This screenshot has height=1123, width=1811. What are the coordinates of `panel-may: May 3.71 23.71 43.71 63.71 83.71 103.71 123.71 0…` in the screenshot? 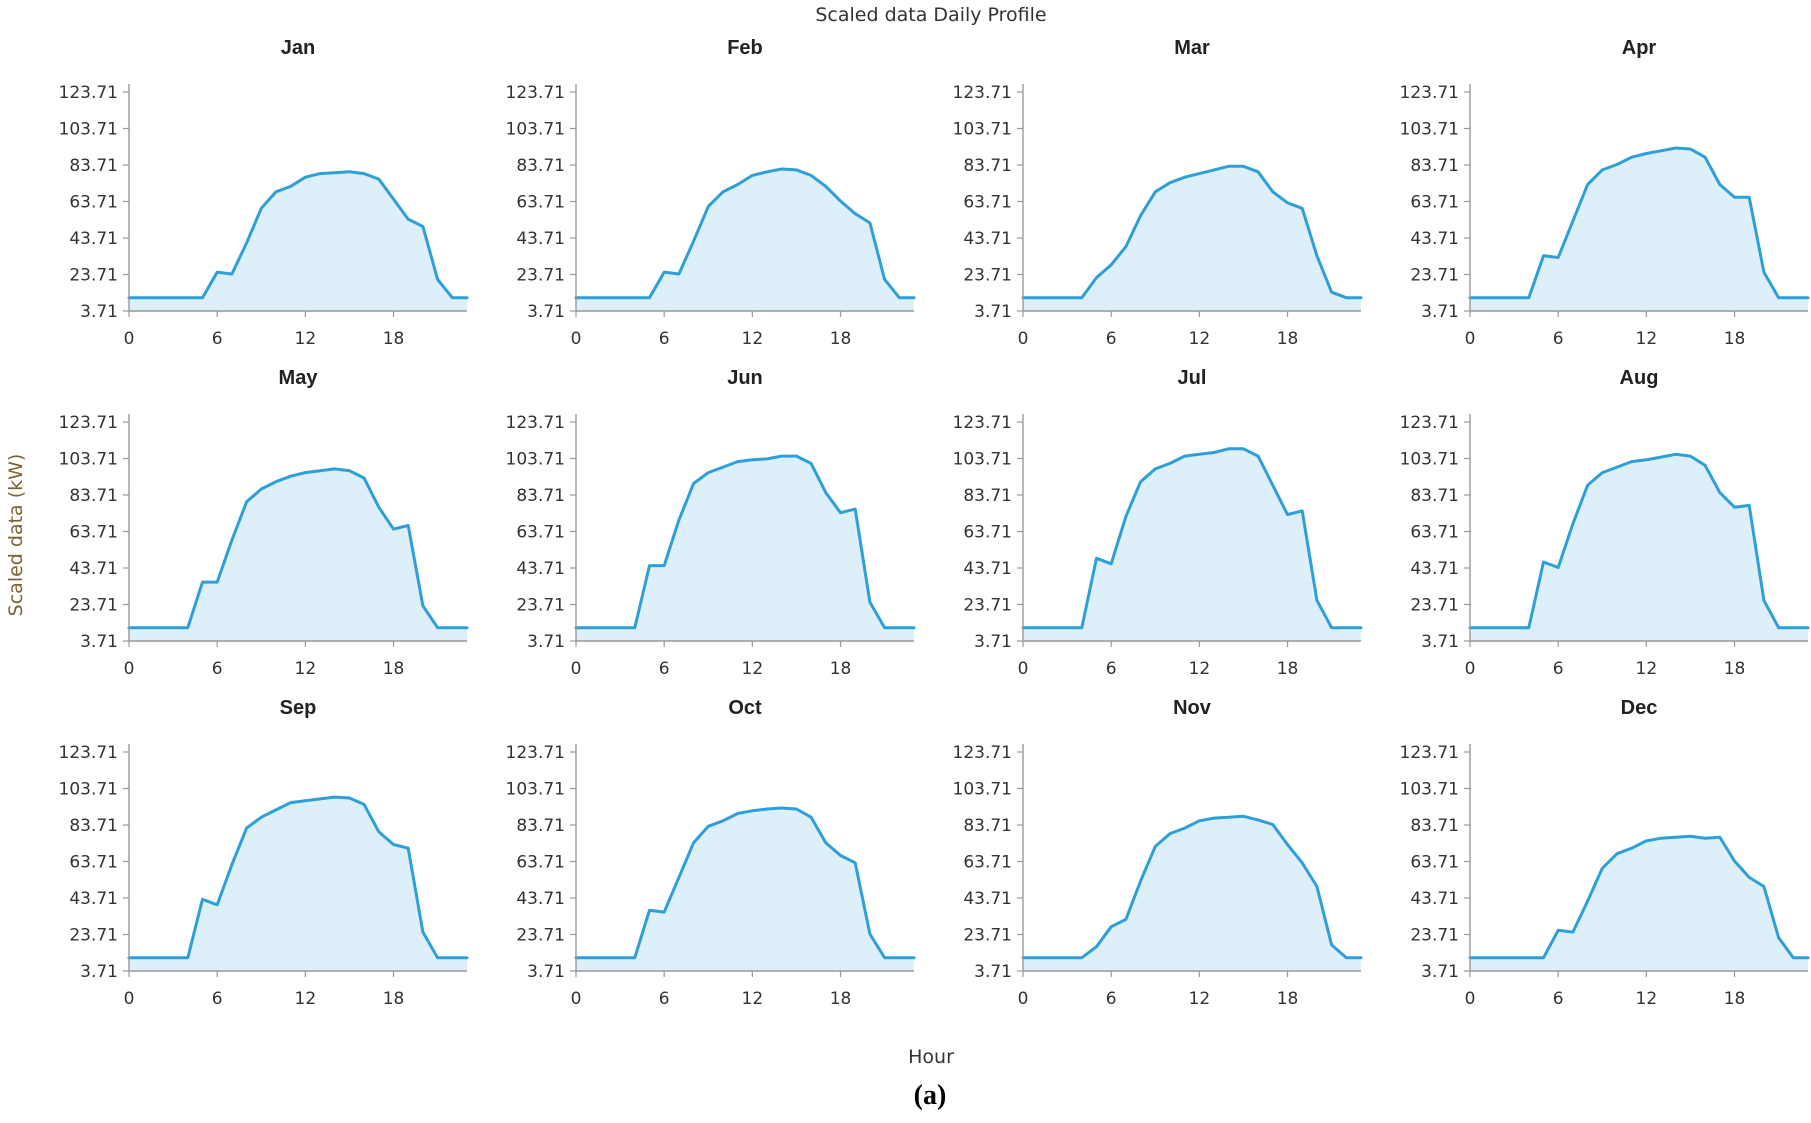 It's located at (264, 523).